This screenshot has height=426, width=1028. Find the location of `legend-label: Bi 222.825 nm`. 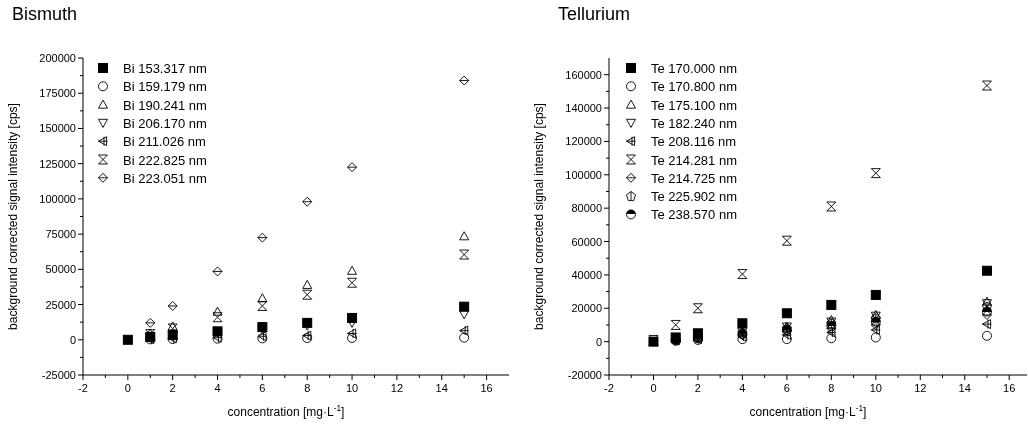

legend-label: Bi 222.825 nm is located at coordinates (165, 160).